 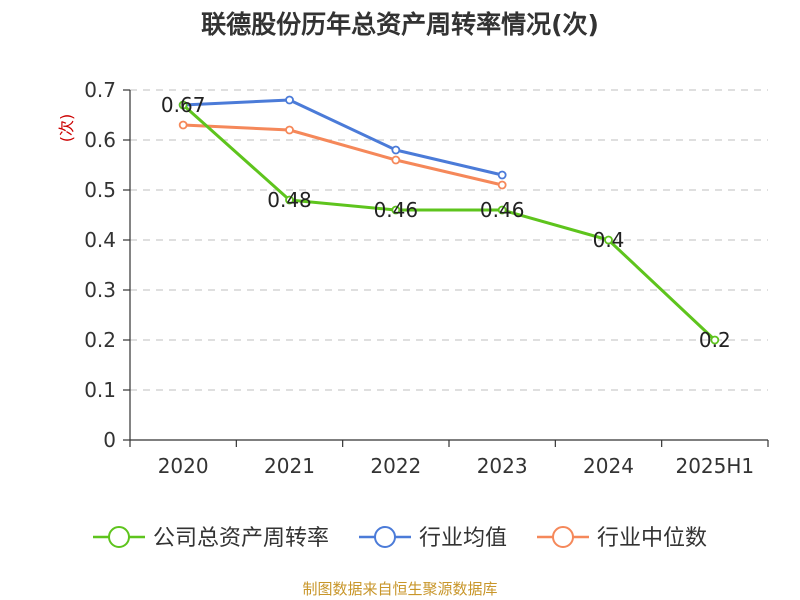 I want to click on y-axis-label: (次), so click(x=66, y=128).